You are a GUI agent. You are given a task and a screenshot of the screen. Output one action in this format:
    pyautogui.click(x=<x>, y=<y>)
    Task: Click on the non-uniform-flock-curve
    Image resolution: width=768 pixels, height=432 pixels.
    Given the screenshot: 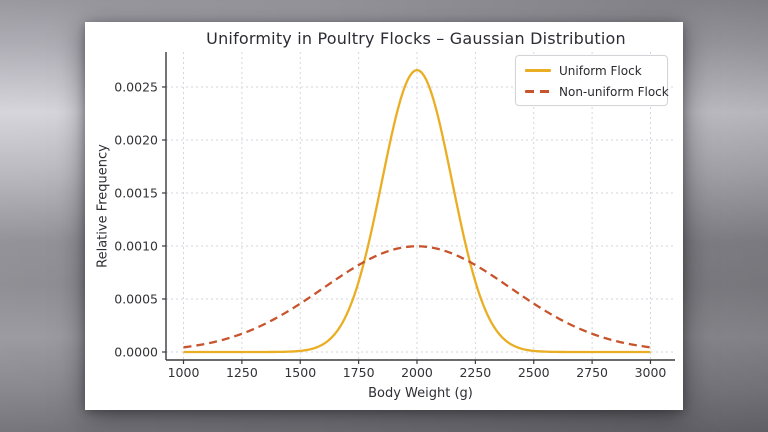 What is the action you would take?
    pyautogui.click(x=417, y=297)
    